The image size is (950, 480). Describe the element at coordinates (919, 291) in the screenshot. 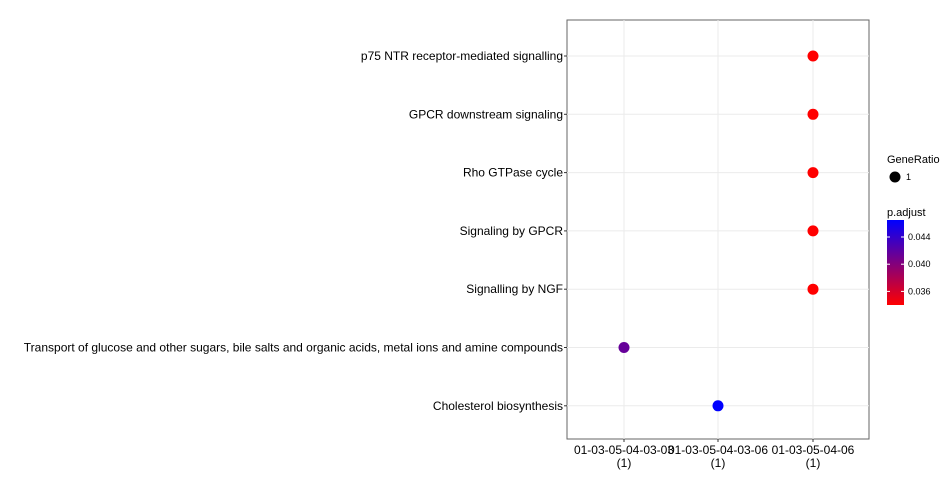

I see `color-legend-label: 0.036` at that location.